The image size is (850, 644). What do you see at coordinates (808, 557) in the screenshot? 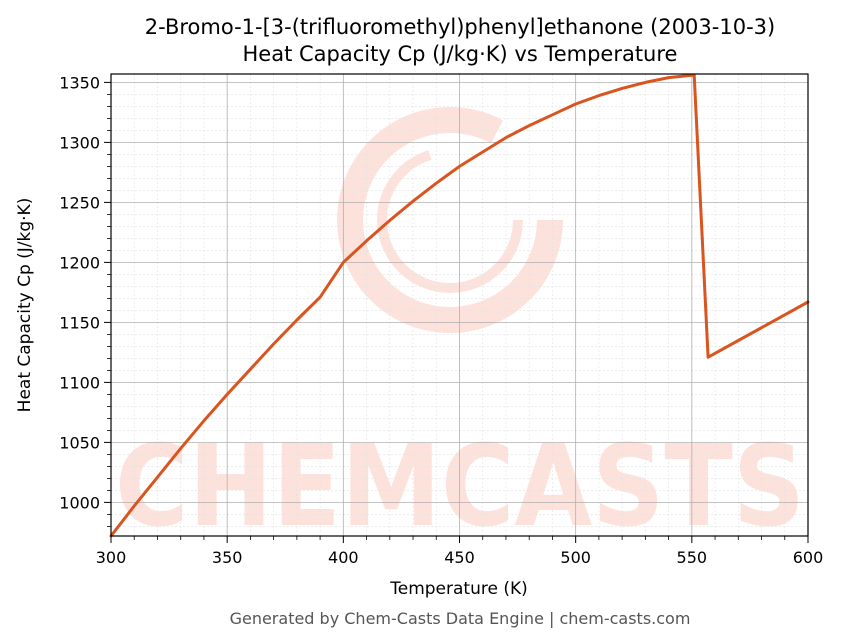
I see `x-tick-label: 600` at bounding box center [808, 557].